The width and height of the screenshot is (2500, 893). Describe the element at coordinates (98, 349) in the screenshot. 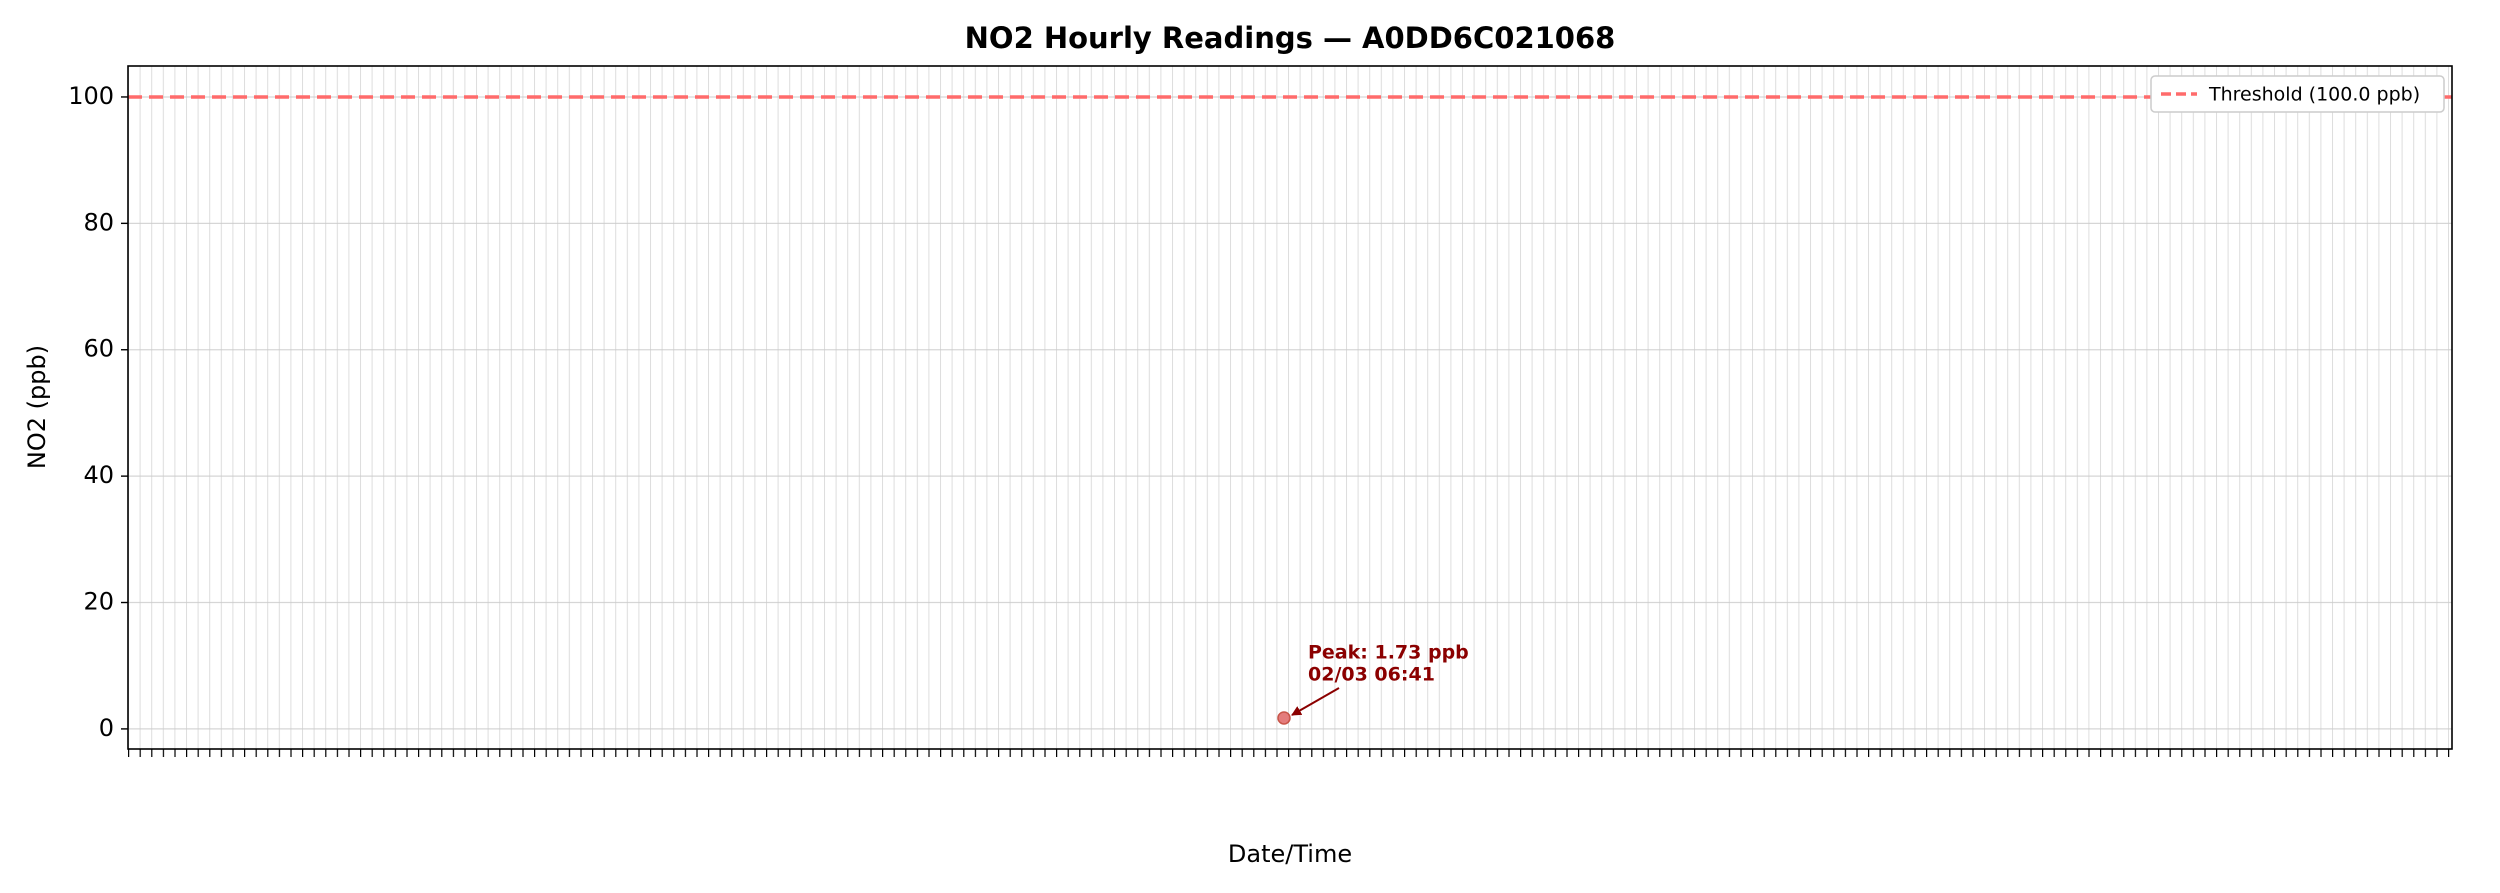

I see `y-tick-label: 60` at that location.